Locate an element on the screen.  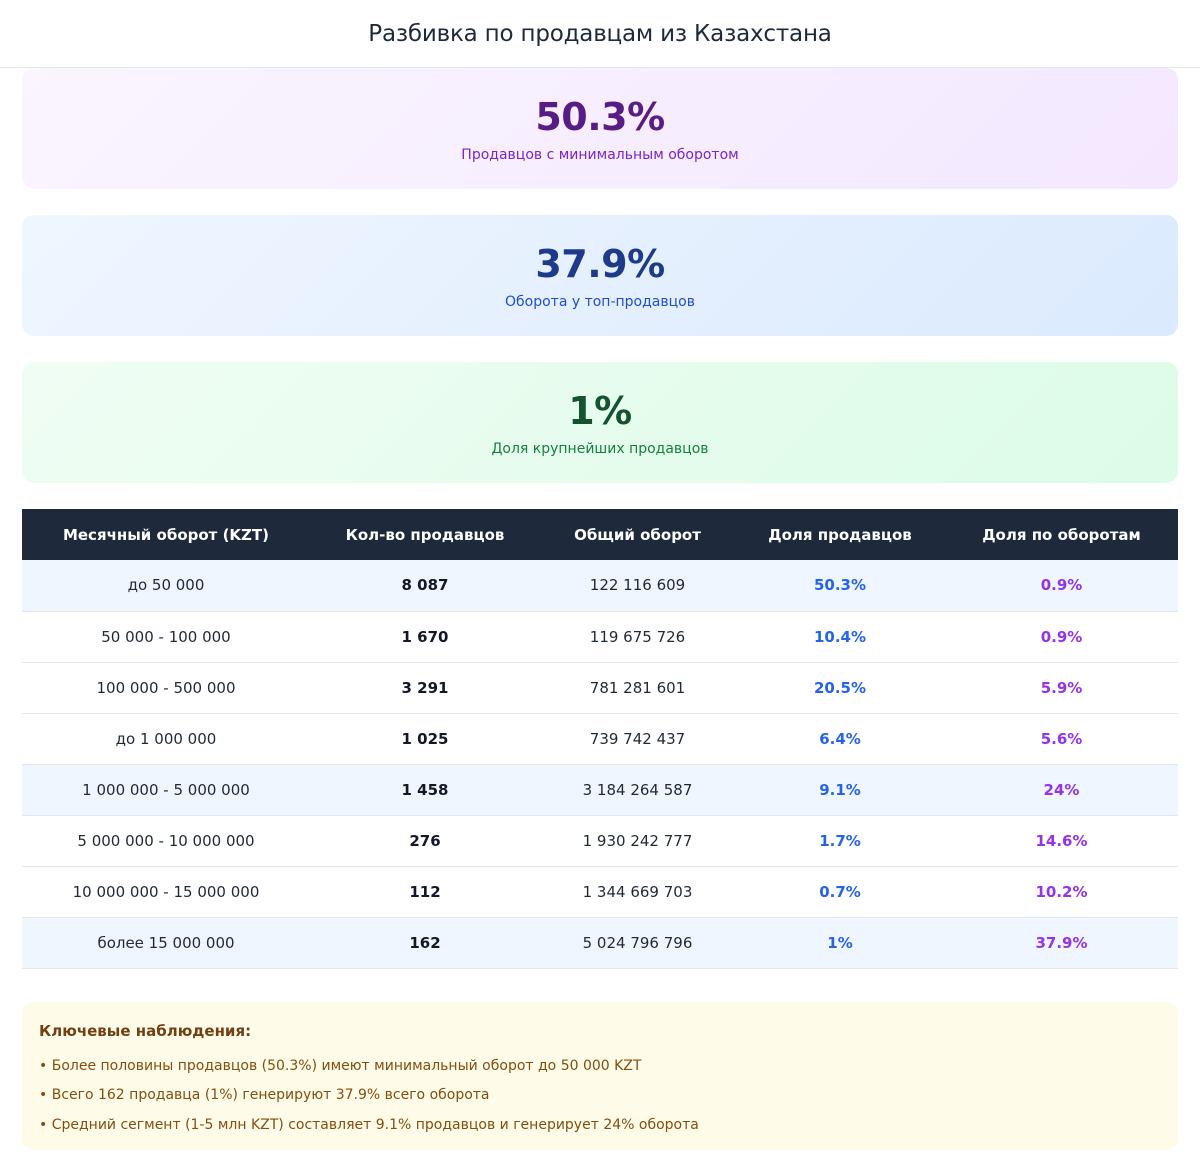
cell-seller-count: 1 025 is located at coordinates (425, 738).